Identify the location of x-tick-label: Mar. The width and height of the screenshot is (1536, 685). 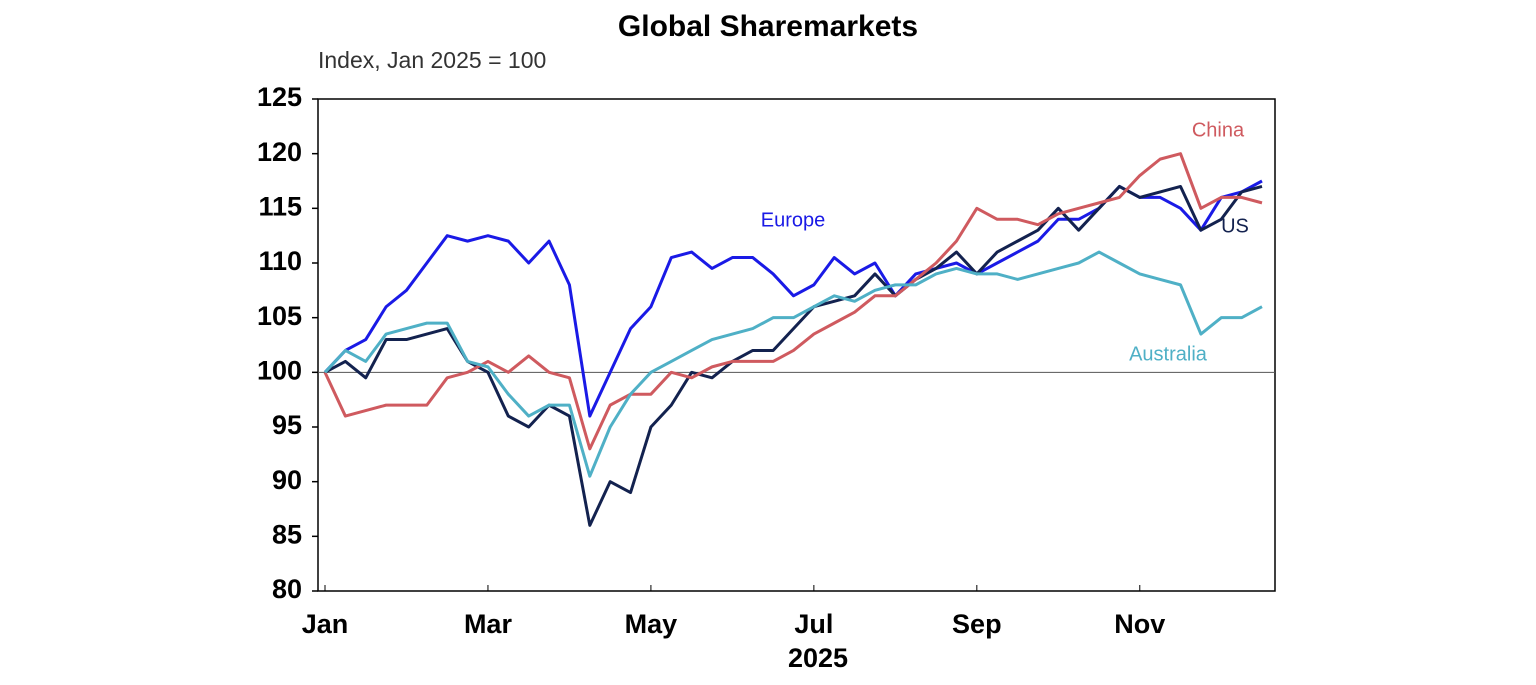
(488, 624).